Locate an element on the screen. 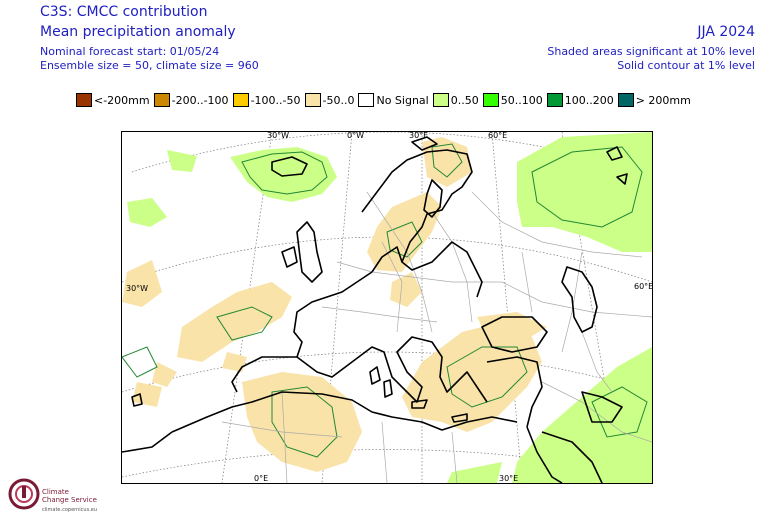  legend-item: -50..0 is located at coordinates (329, 100).